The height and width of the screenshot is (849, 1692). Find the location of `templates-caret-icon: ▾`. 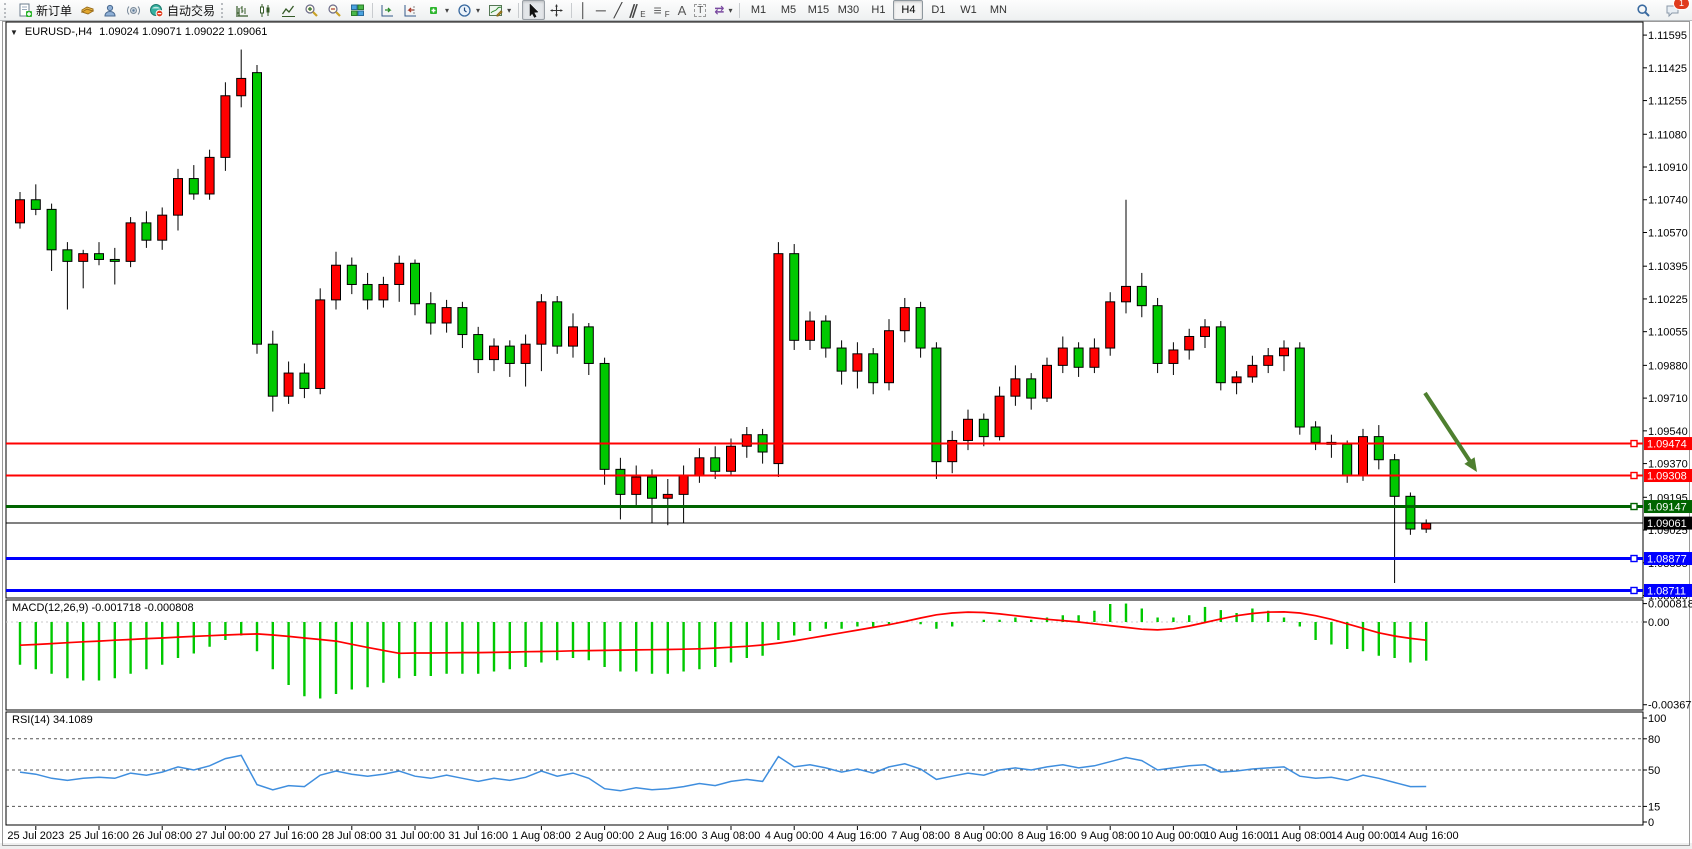

templates-caret-icon: ▾ is located at coordinates (509, 10).